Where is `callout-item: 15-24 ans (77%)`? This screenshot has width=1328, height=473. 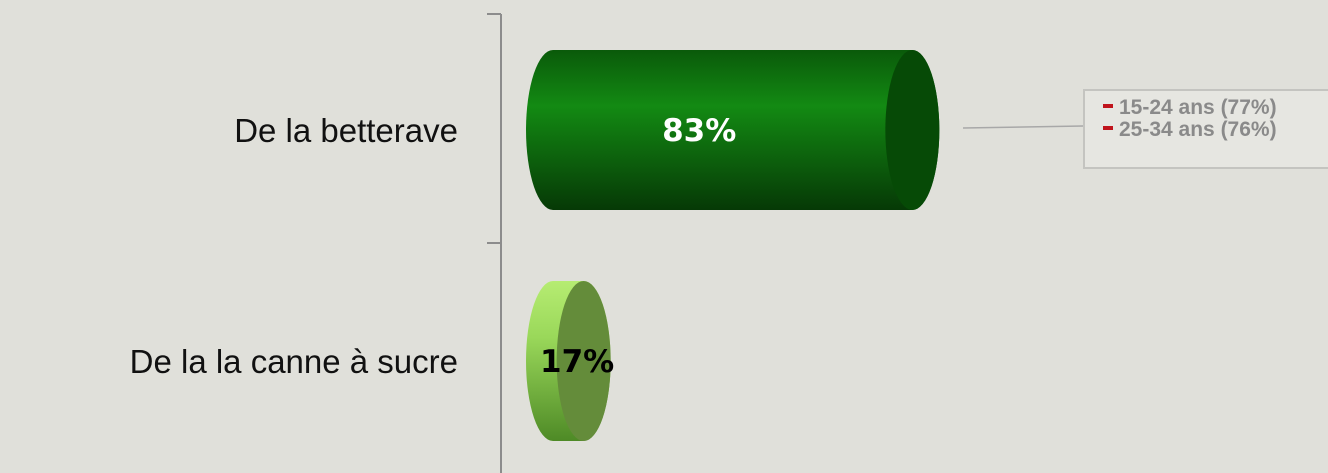
callout-item: 15-24 ans (77%) is located at coordinates (1215, 108).